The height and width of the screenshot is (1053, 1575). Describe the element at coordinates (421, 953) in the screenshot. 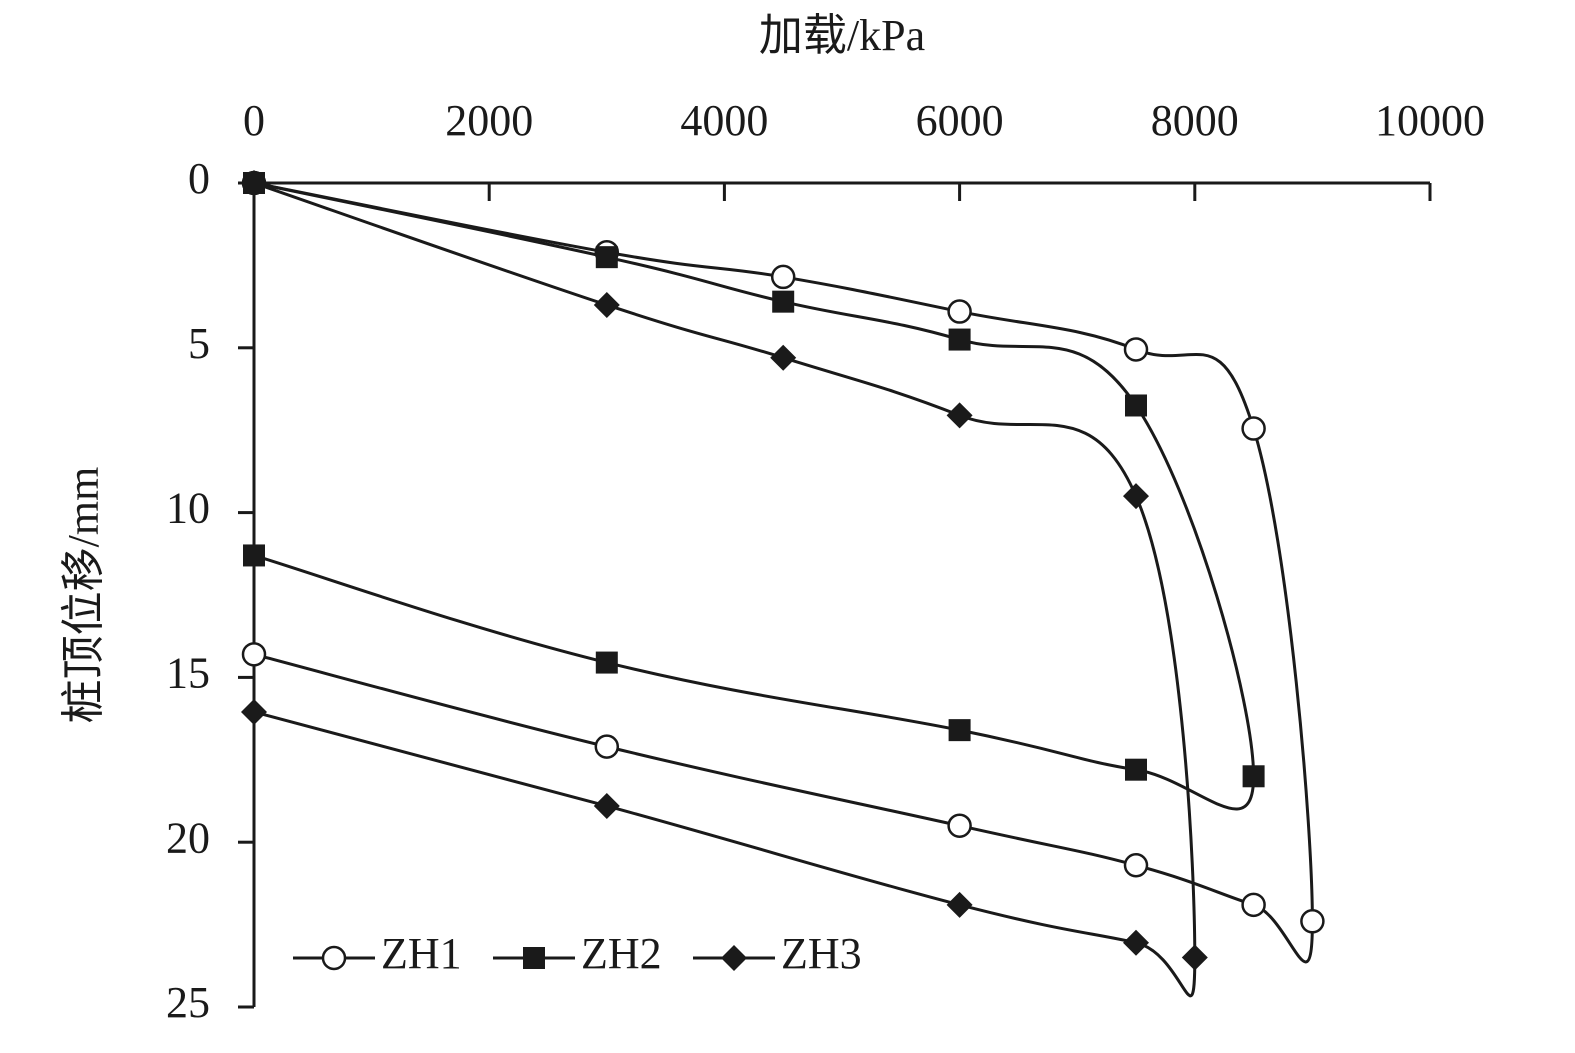

I see `legend-label: ZH1` at that location.